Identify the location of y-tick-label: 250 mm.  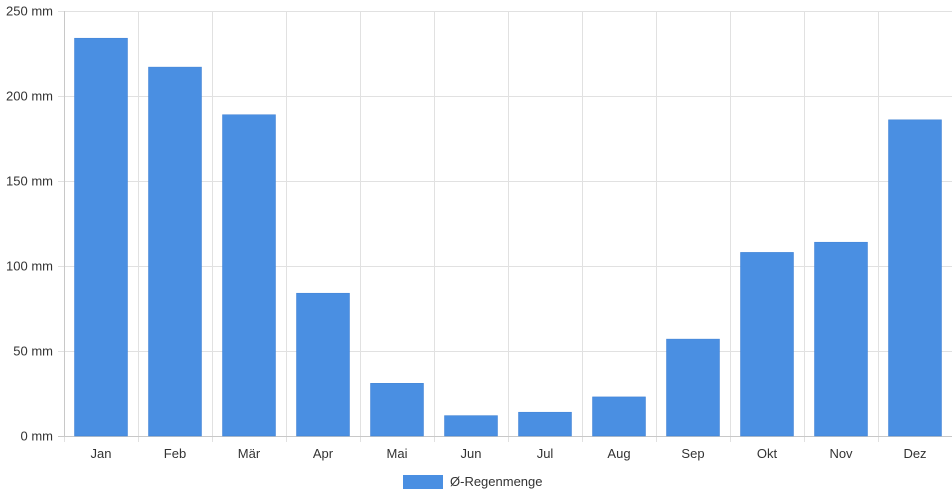
(29, 11).